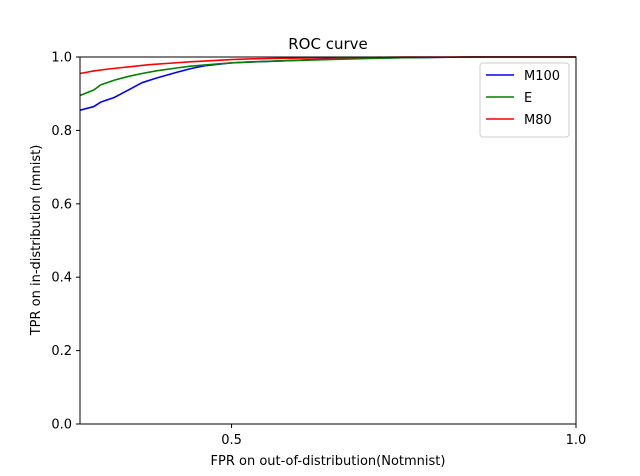 The width and height of the screenshot is (640, 476). What do you see at coordinates (538, 120) in the screenshot?
I see `legend-label-m80: M80` at bounding box center [538, 120].